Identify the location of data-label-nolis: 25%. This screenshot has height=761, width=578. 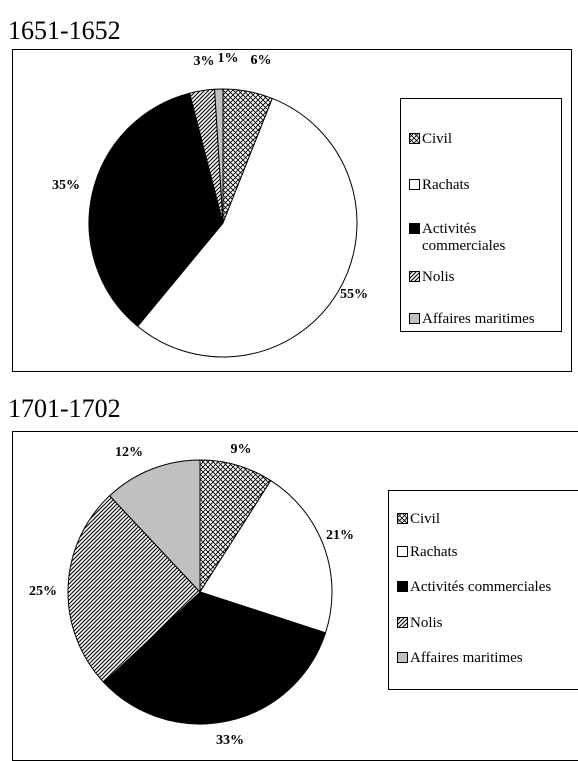
(43, 591).